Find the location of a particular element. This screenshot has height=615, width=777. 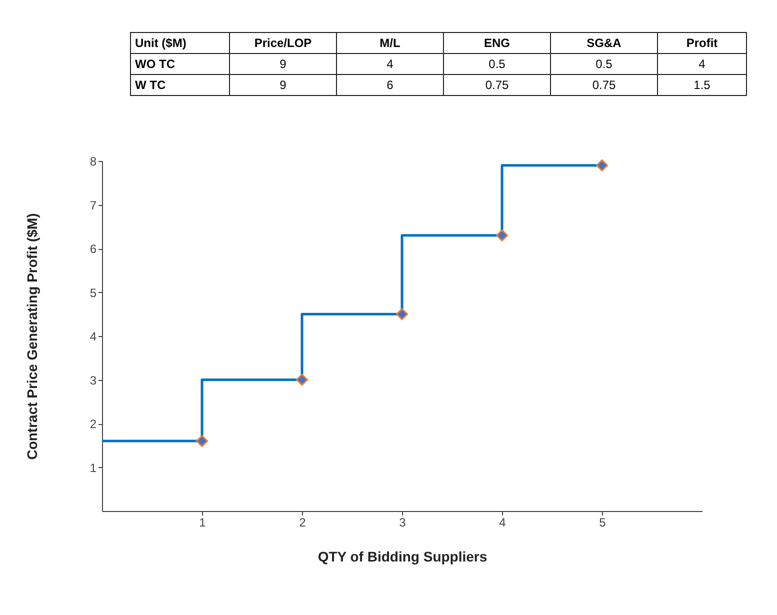

y-tick-label: 7 is located at coordinates (93, 205).